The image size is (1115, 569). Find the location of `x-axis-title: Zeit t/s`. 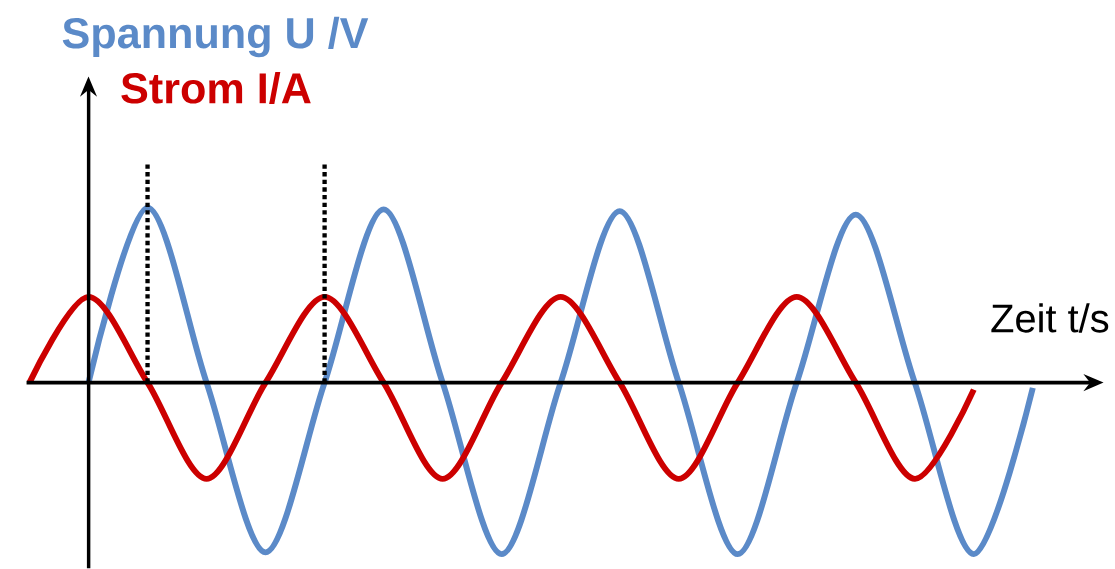

x-axis-title: Zeit t/s is located at coordinates (1050, 318).